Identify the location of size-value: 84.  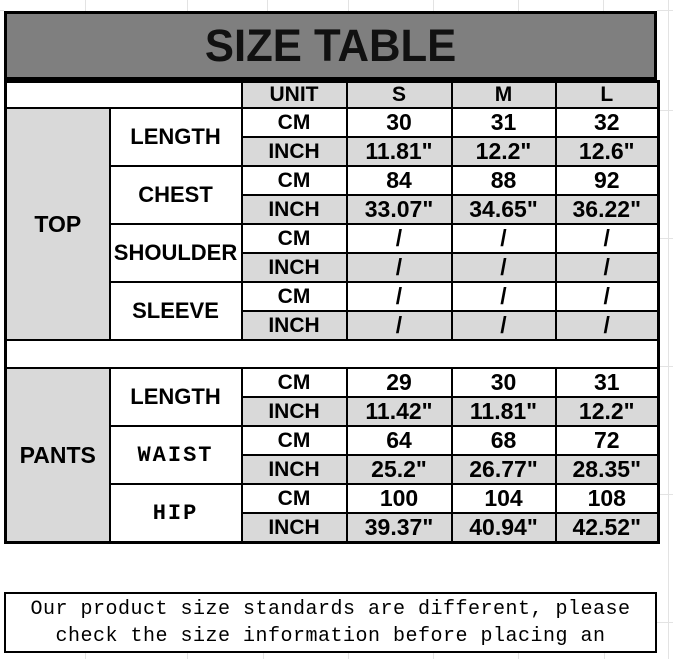
(399, 180).